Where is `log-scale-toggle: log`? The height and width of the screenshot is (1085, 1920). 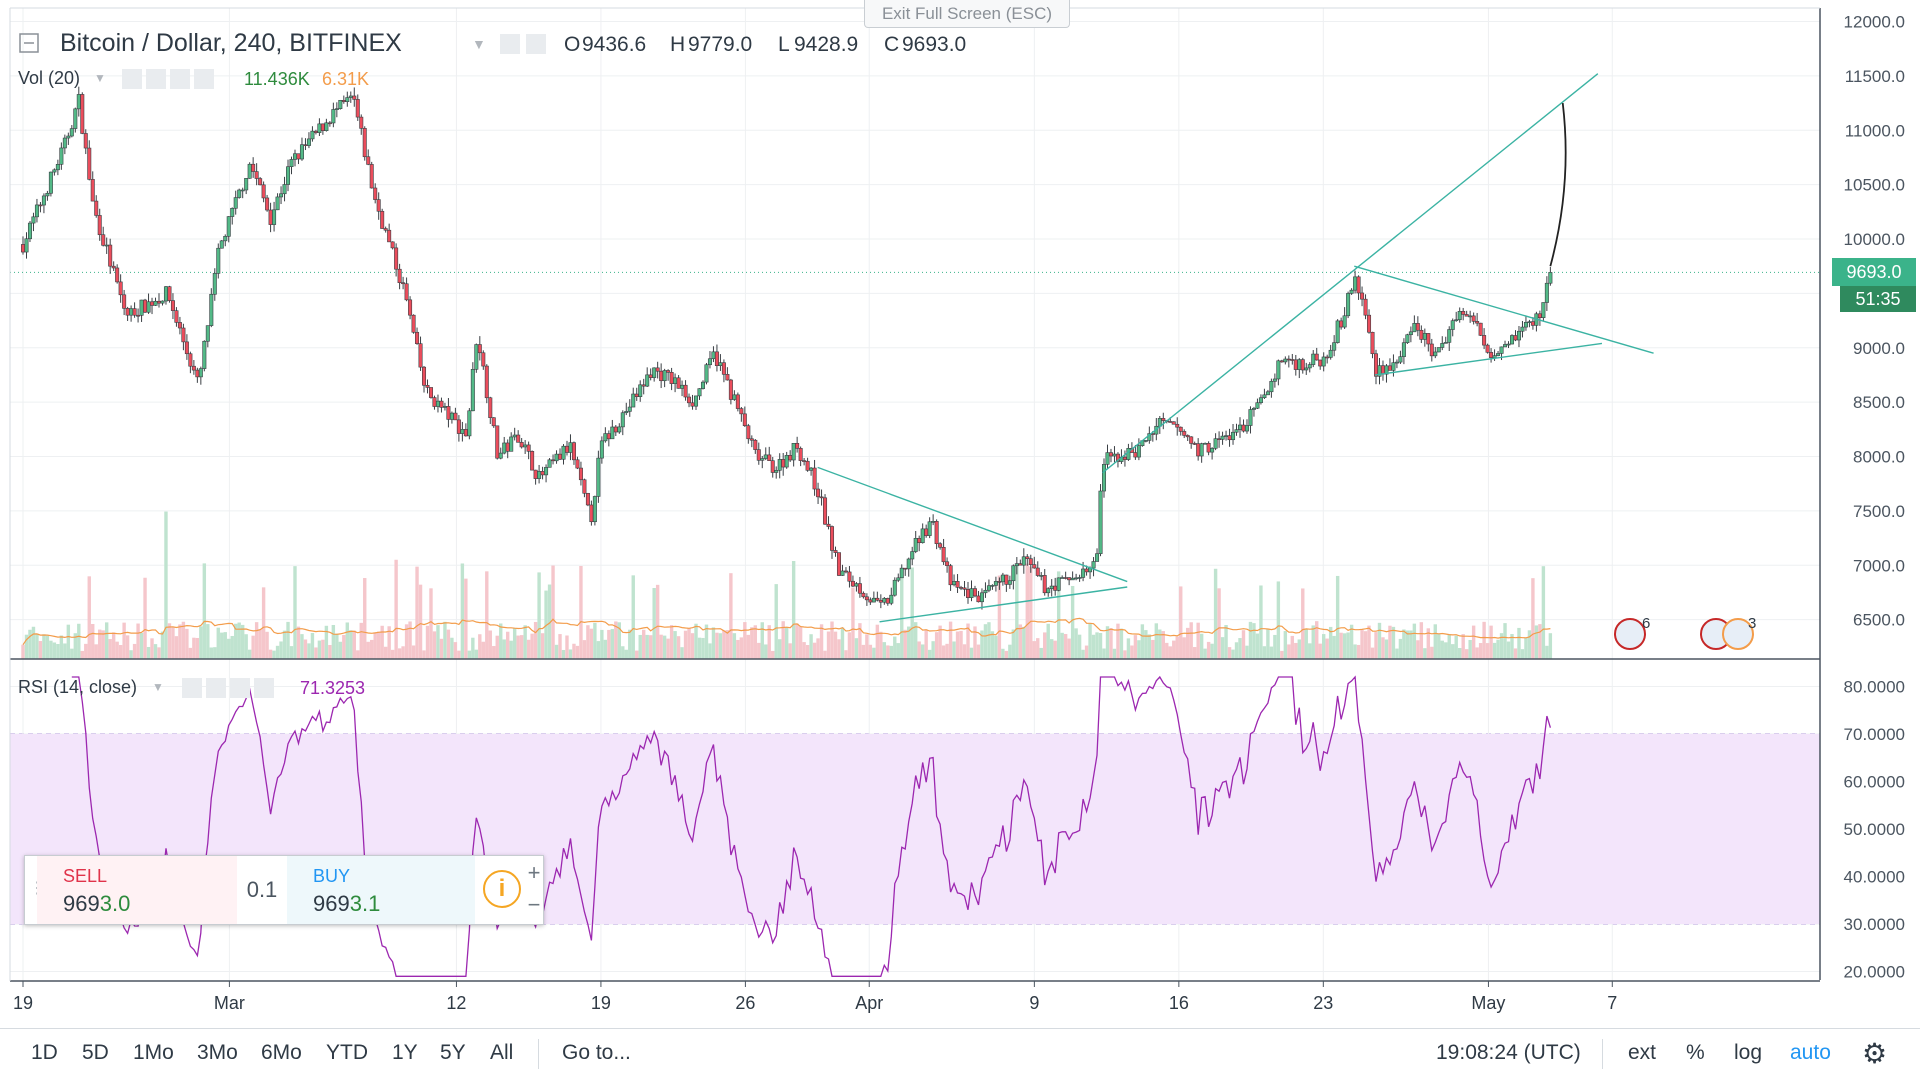 log-scale-toggle: log is located at coordinates (1748, 1052).